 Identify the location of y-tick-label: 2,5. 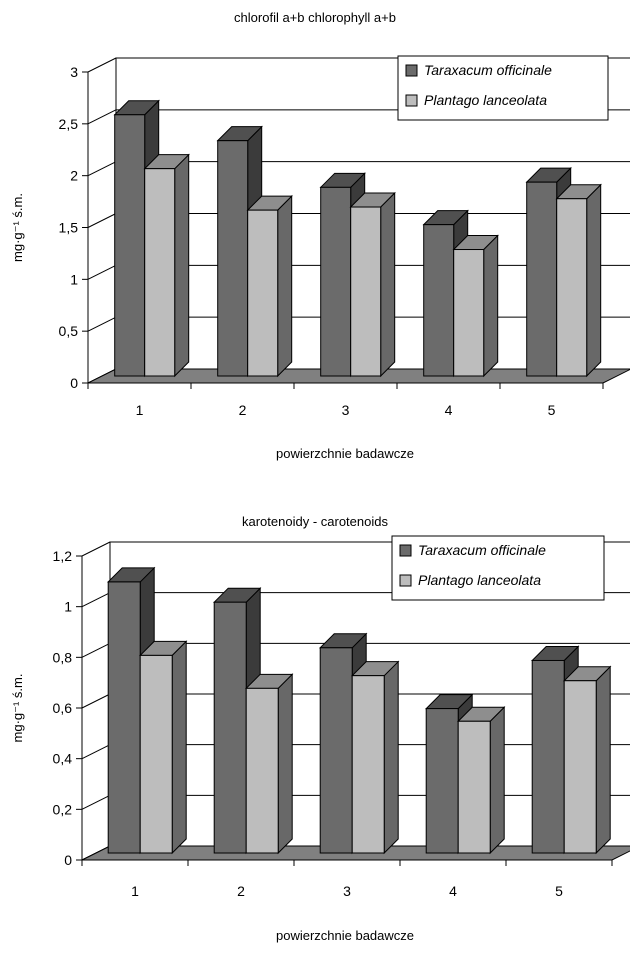
(69, 124).